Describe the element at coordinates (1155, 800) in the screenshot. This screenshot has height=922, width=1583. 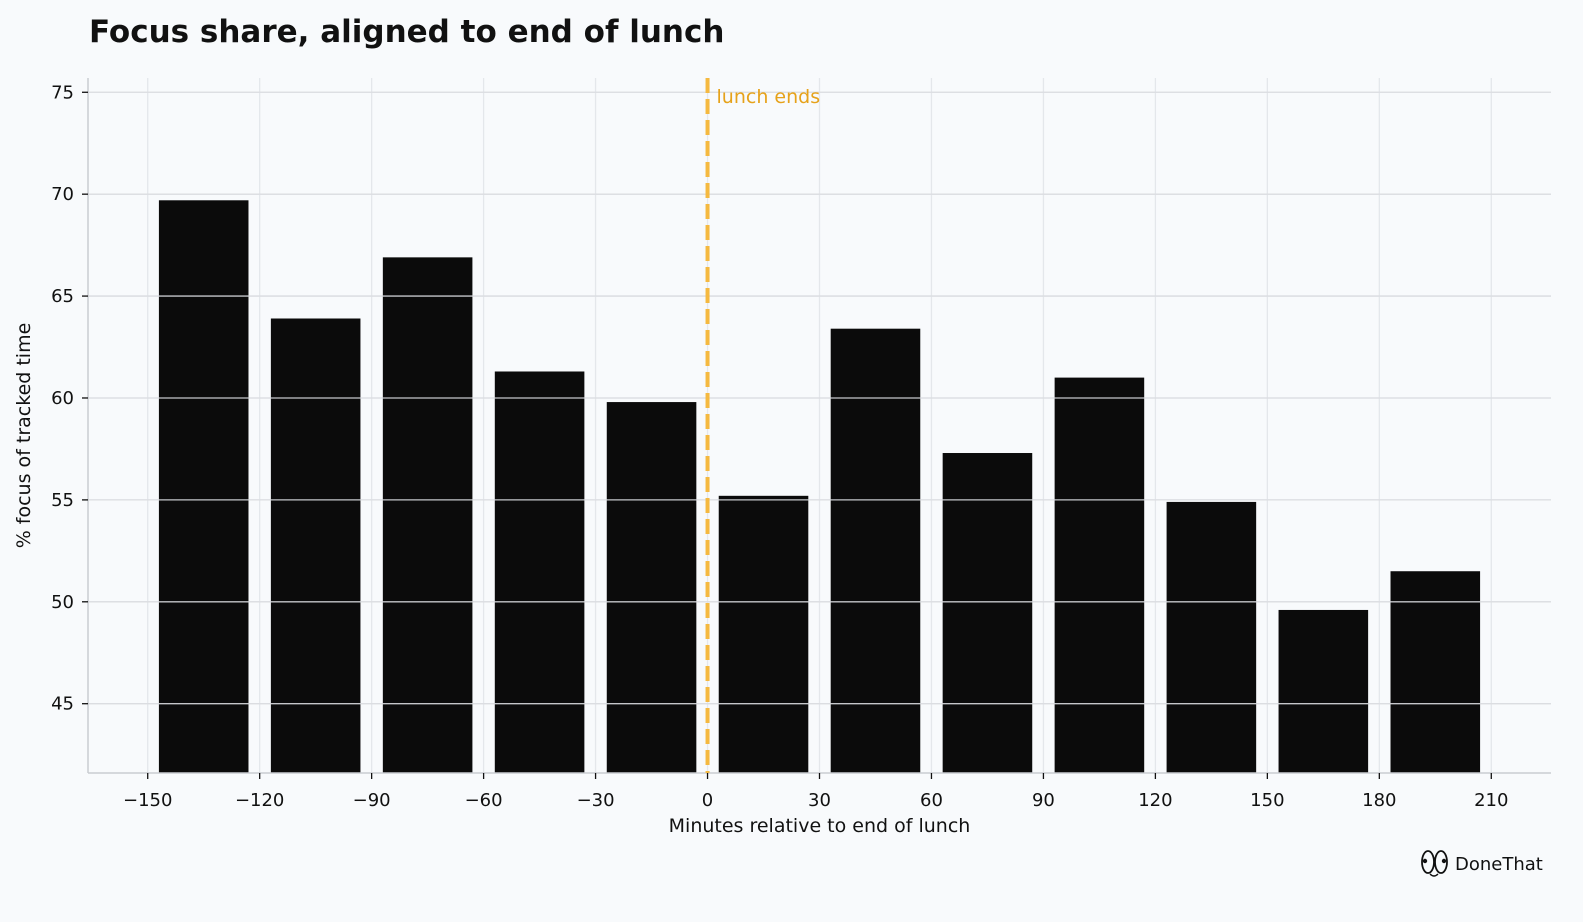
I see `x-tick-label: 120` at that location.